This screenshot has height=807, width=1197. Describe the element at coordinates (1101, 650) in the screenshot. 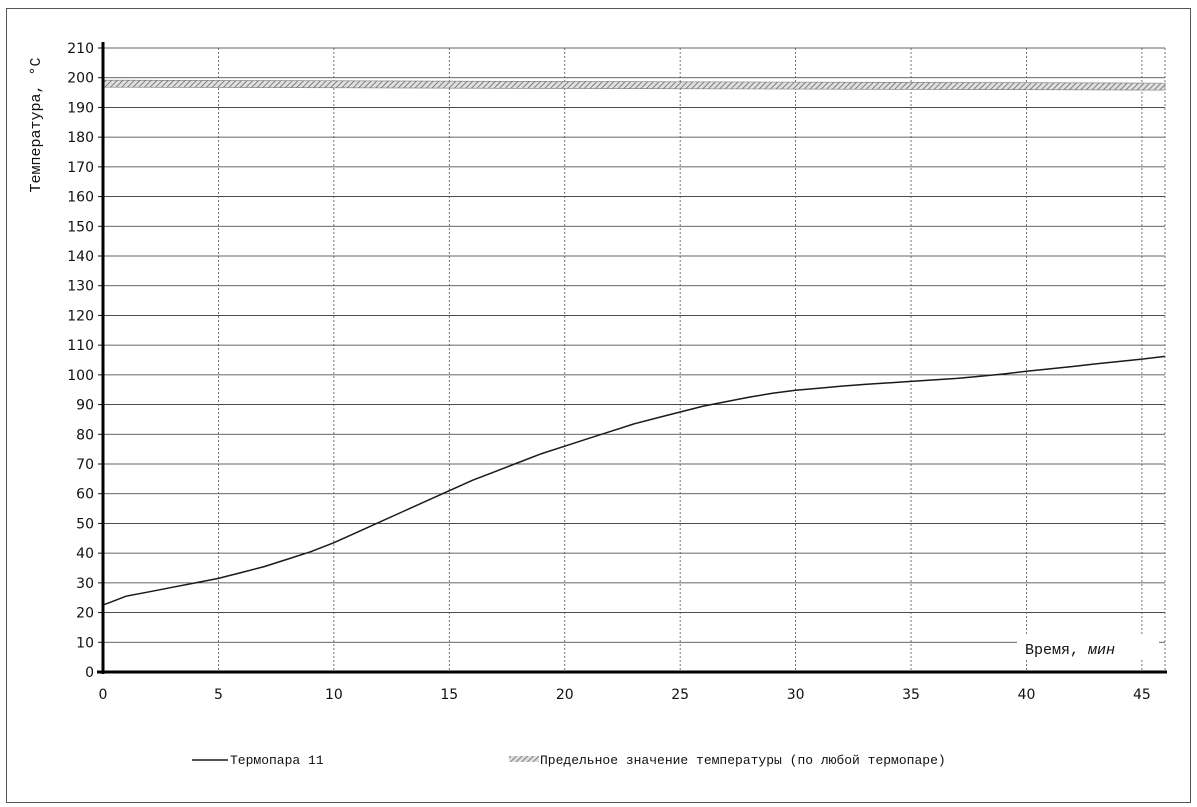

I see `x-axis-unit: мин` at that location.